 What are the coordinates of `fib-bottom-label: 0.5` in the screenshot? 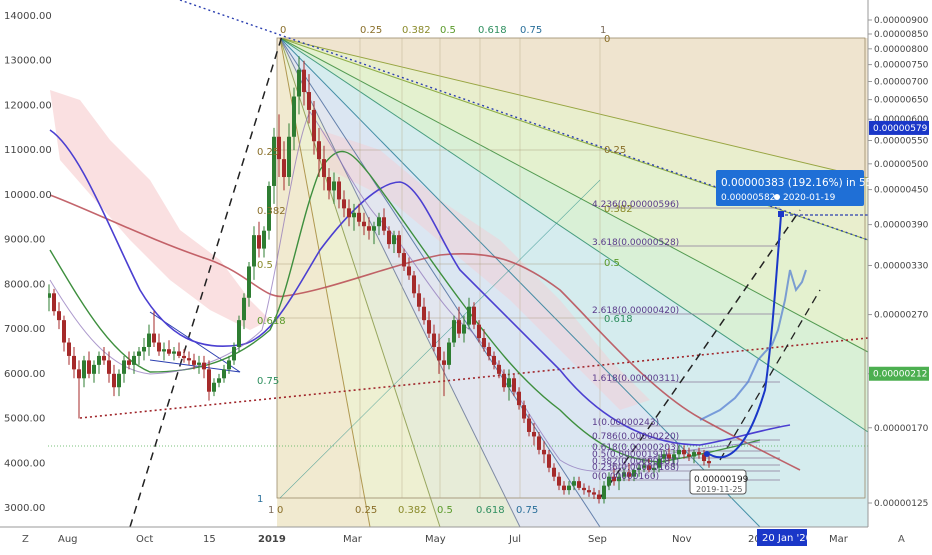 It's located at (445, 510).